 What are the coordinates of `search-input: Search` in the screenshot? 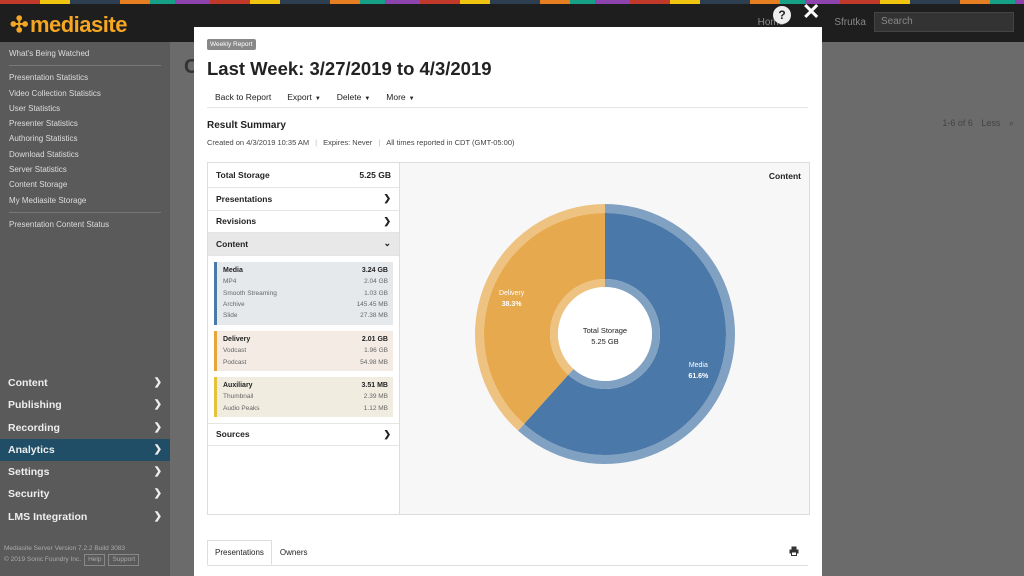 It's located at (944, 22).